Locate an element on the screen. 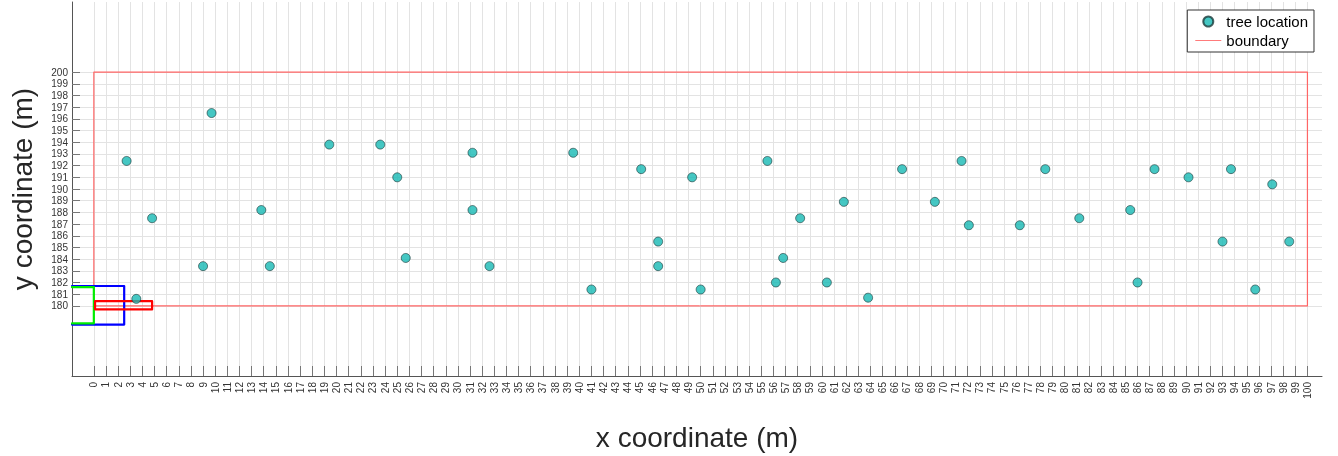  x-tick-label: 61 is located at coordinates (834, 387).